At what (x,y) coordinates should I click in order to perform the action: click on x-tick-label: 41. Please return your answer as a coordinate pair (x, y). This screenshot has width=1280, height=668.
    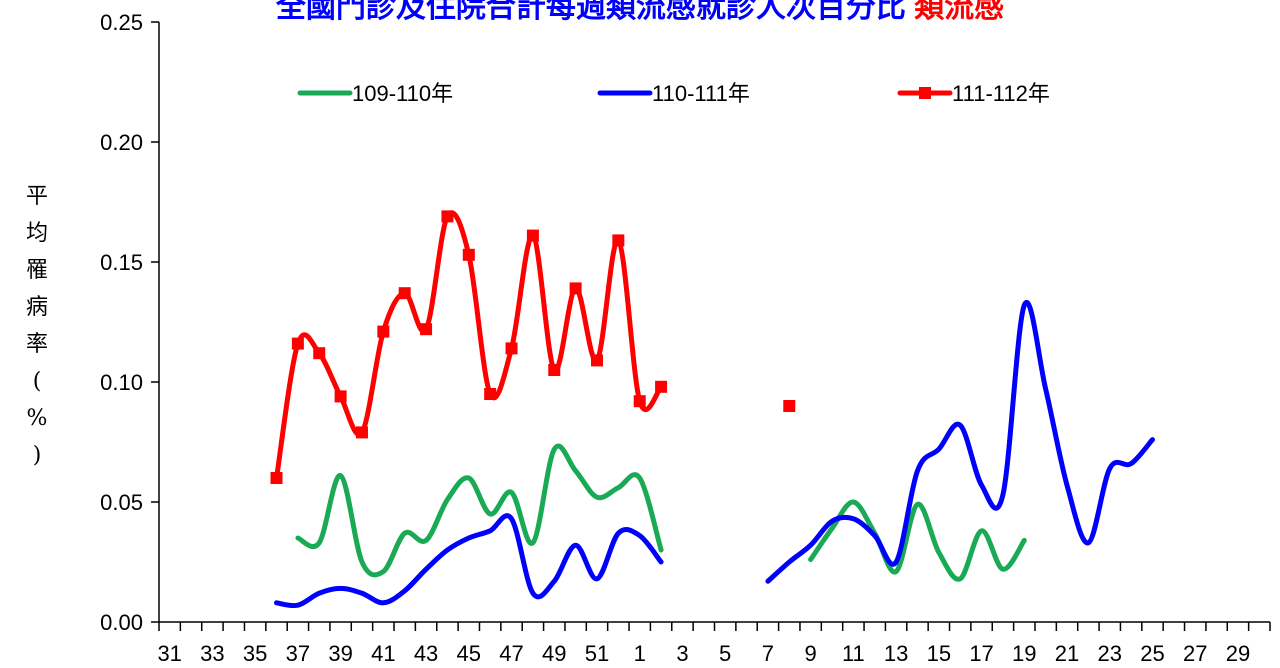
    Looking at the image, I should click on (383, 653).